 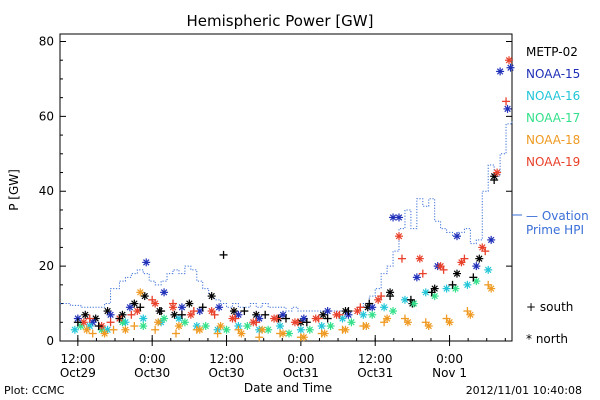 I want to click on legend-ovation: — Ovation, so click(x=557, y=216).